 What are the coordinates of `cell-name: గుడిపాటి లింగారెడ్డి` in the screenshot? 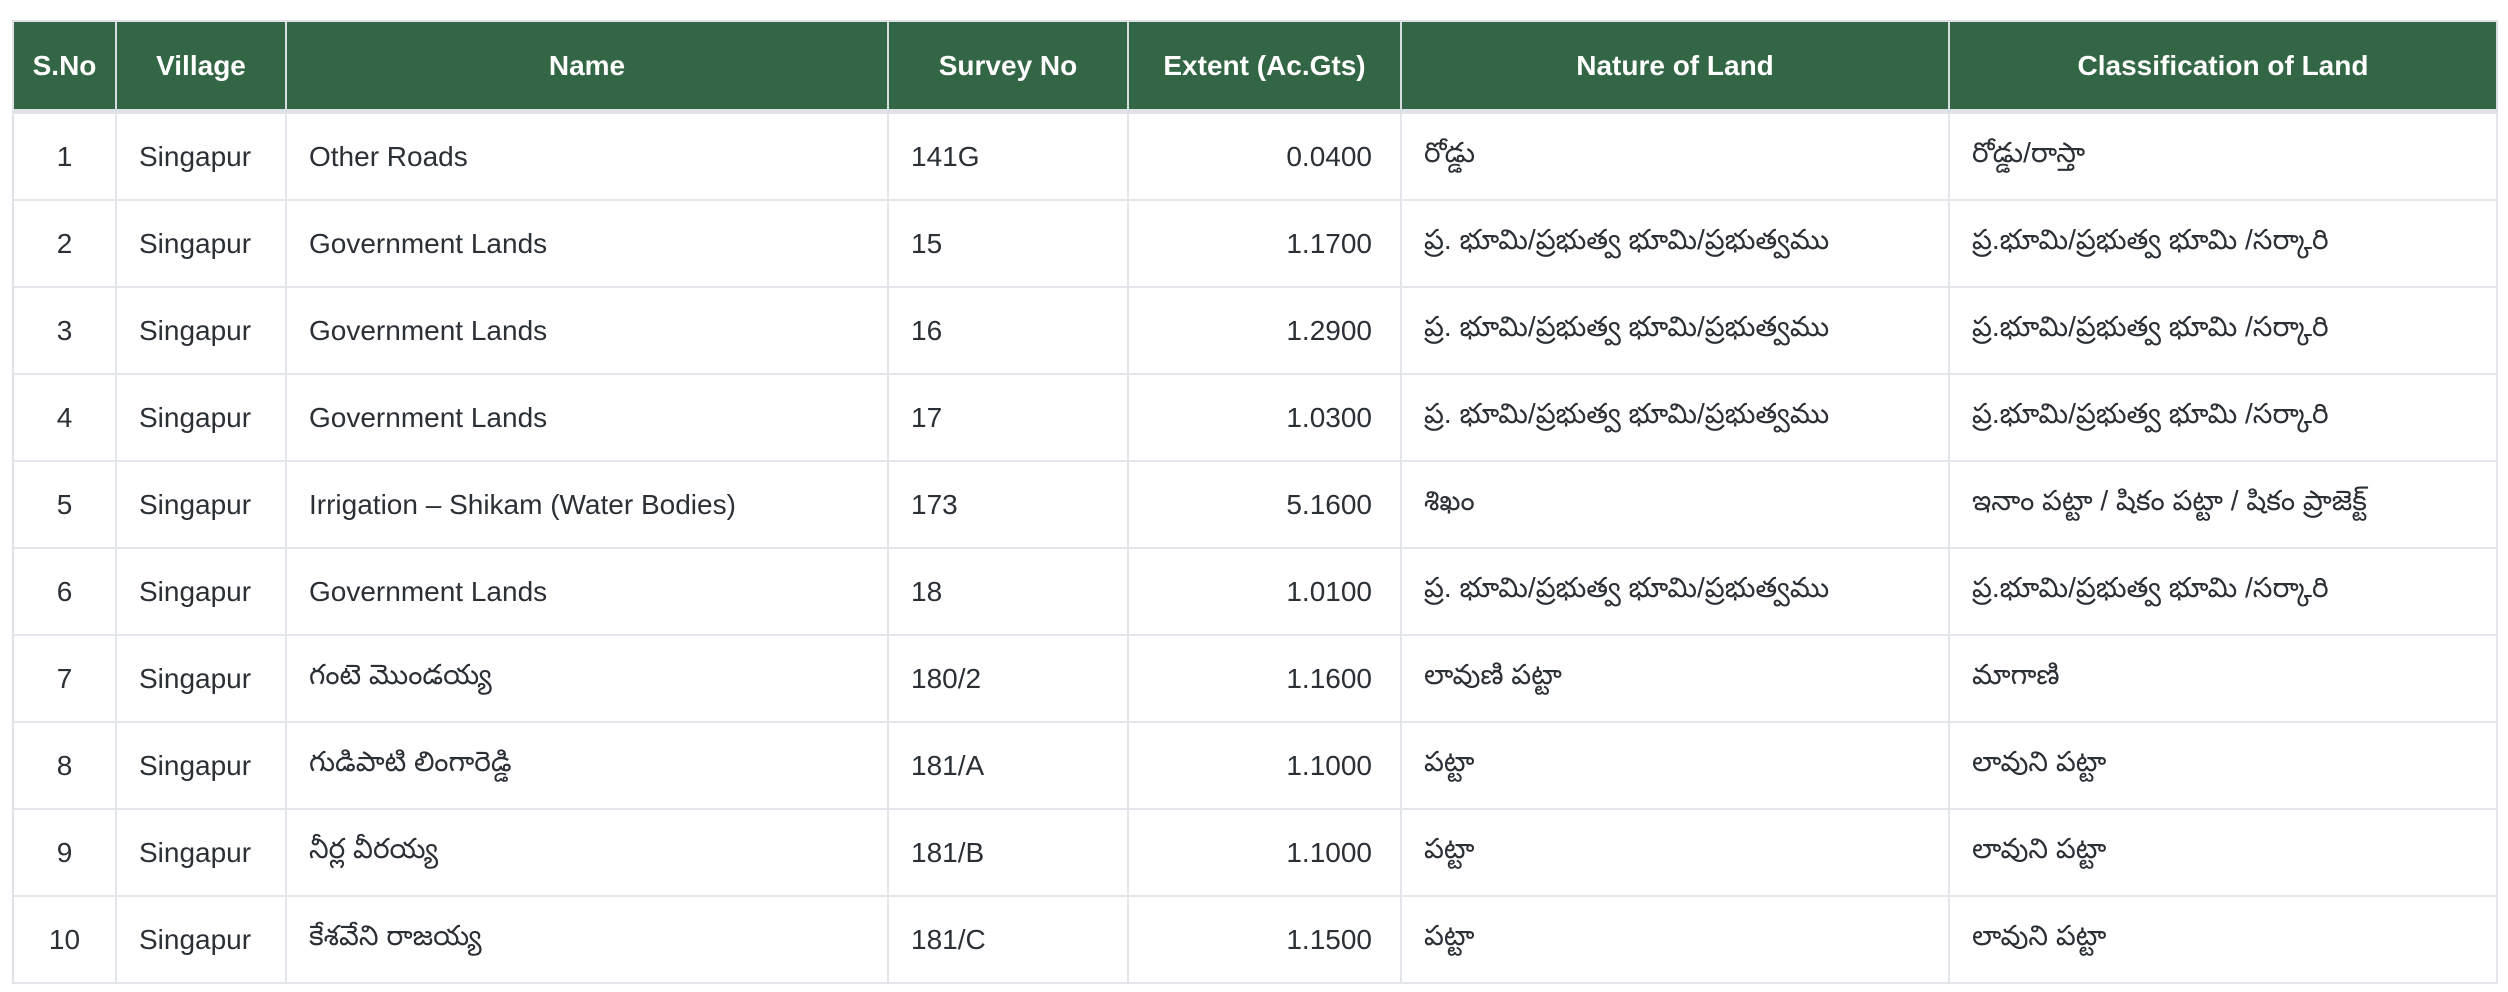 It's located at (588, 766).